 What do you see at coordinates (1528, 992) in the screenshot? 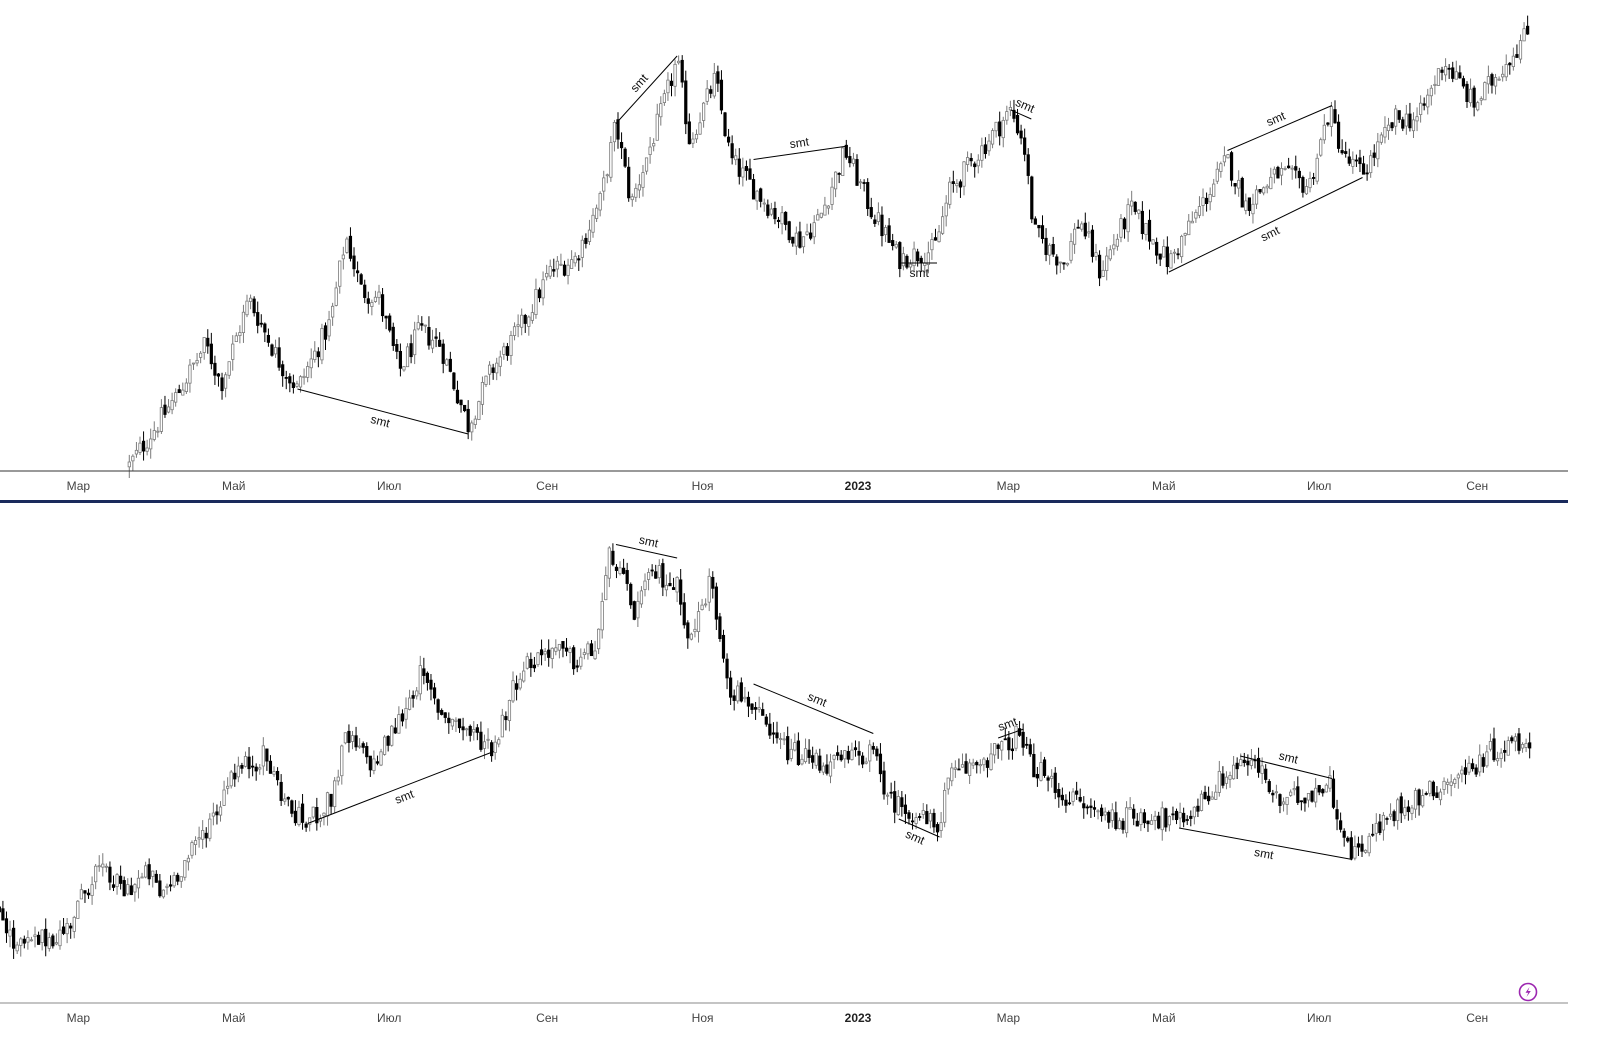
I see `lightning-icon` at bounding box center [1528, 992].